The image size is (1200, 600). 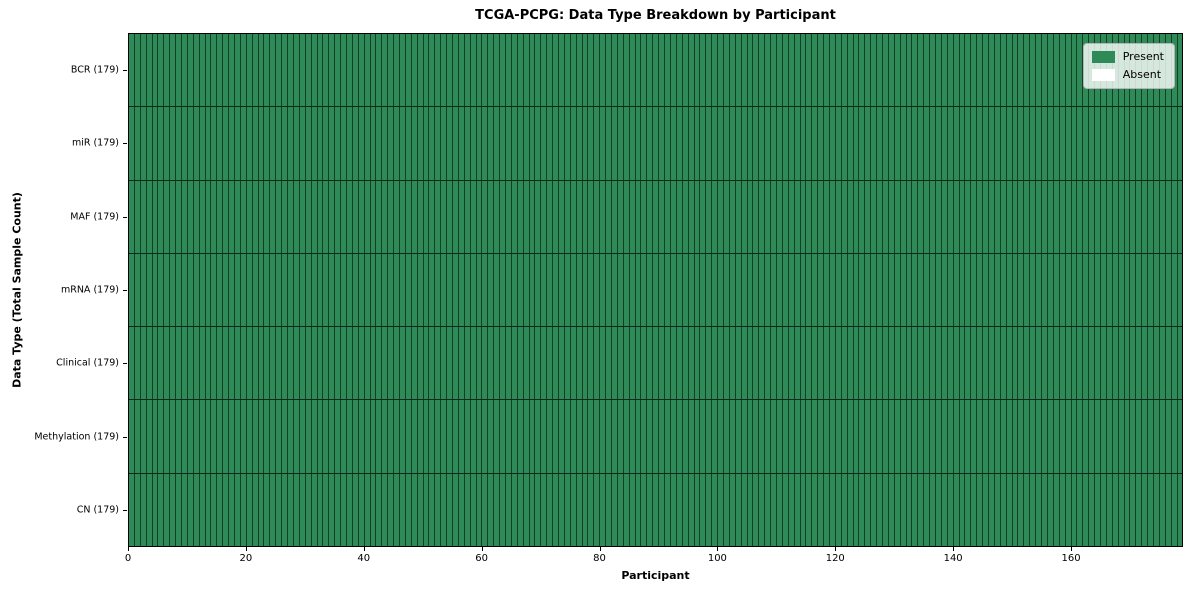 I want to click on y-tick-mark, so click(x=125, y=437).